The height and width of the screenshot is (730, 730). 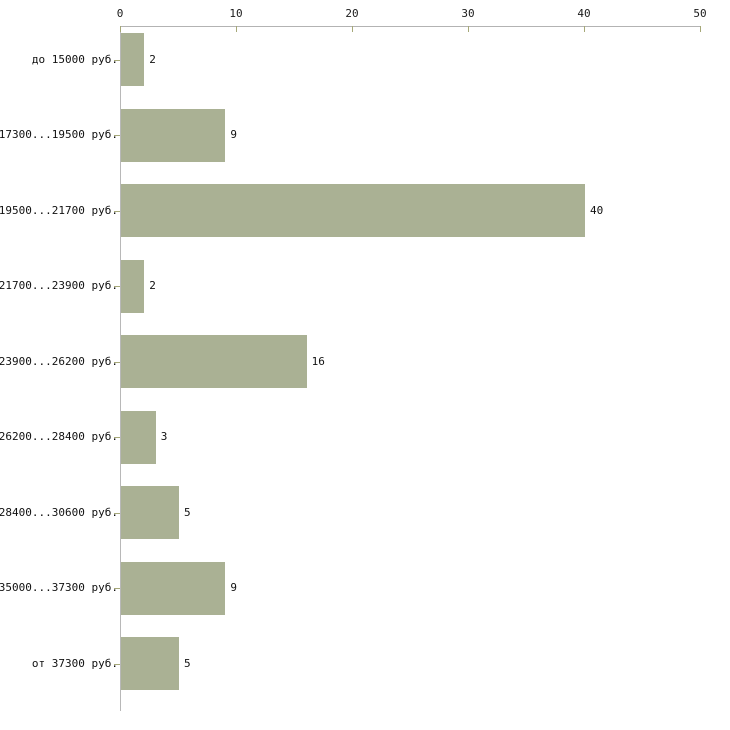 What do you see at coordinates (584, 13) in the screenshot?
I see `x-axis-tick-label: 40` at bounding box center [584, 13].